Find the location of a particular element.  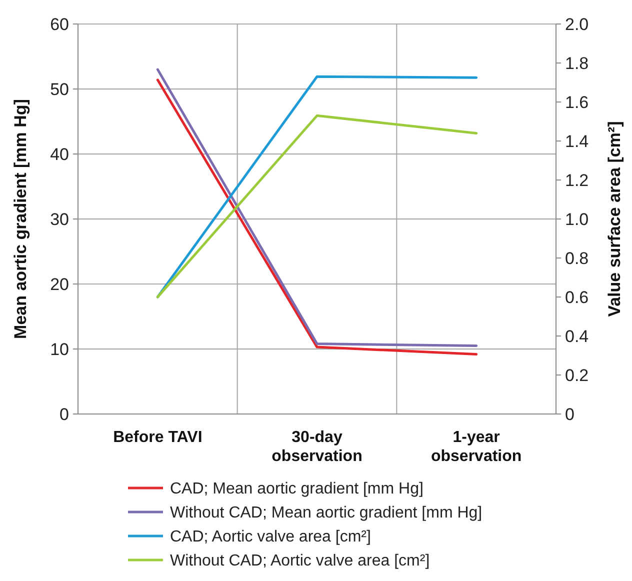

y-tick-label: 30 is located at coordinates (59, 219).